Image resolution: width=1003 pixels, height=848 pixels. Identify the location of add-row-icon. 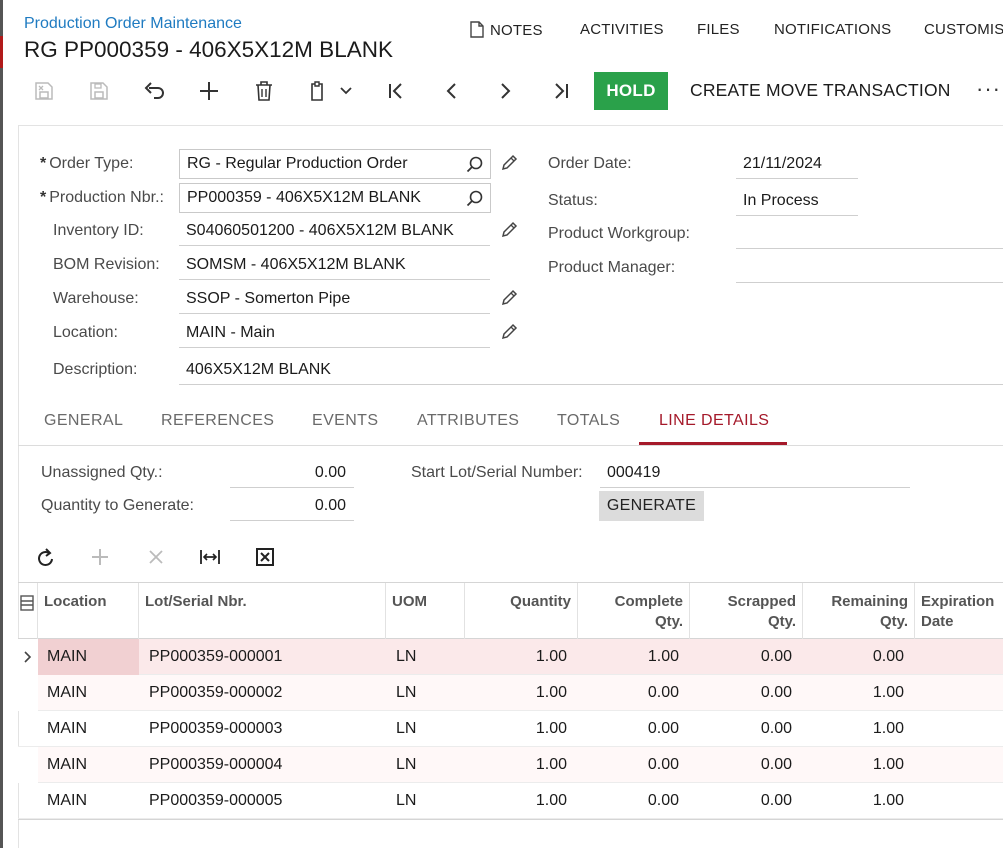
(100, 557).